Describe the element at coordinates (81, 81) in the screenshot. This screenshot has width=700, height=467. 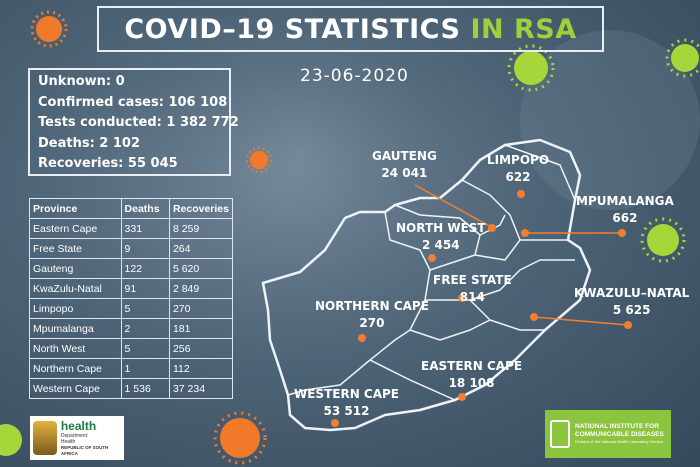
I see `summary-unknown: Unknown: 0` at that location.